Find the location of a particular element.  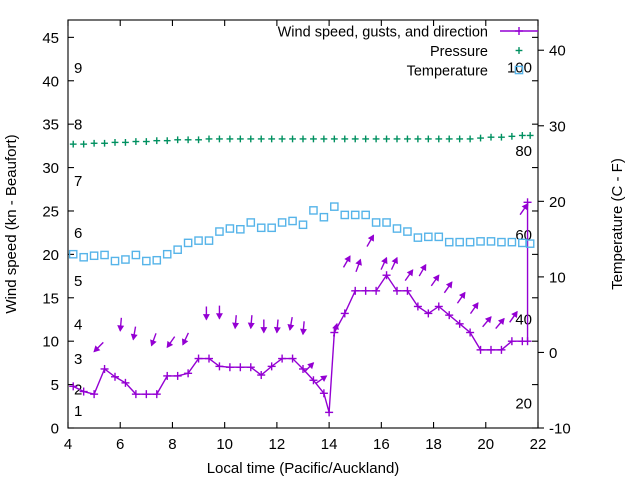

beaufort-label: 5 is located at coordinates (78, 281).